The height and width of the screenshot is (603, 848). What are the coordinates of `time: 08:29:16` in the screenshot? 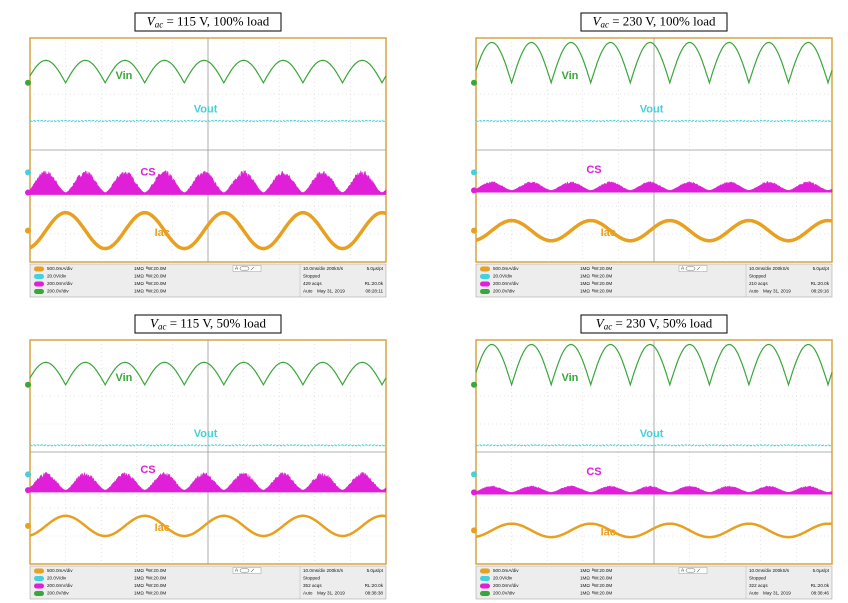 It's located at (820, 291).